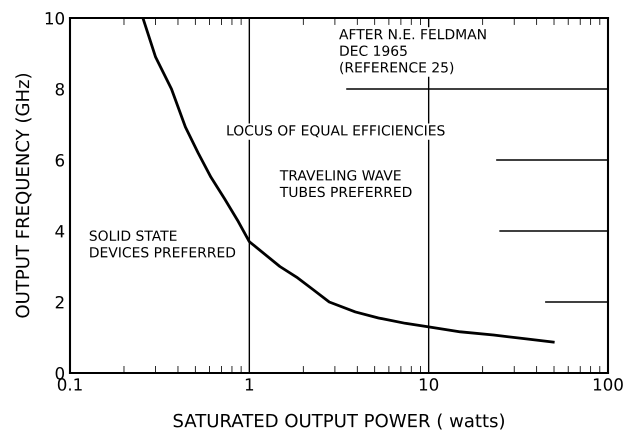 The width and height of the screenshot is (625, 431). I want to click on y-axis-title: OUTPUT FREQUENCY (GHz), so click(23, 196).